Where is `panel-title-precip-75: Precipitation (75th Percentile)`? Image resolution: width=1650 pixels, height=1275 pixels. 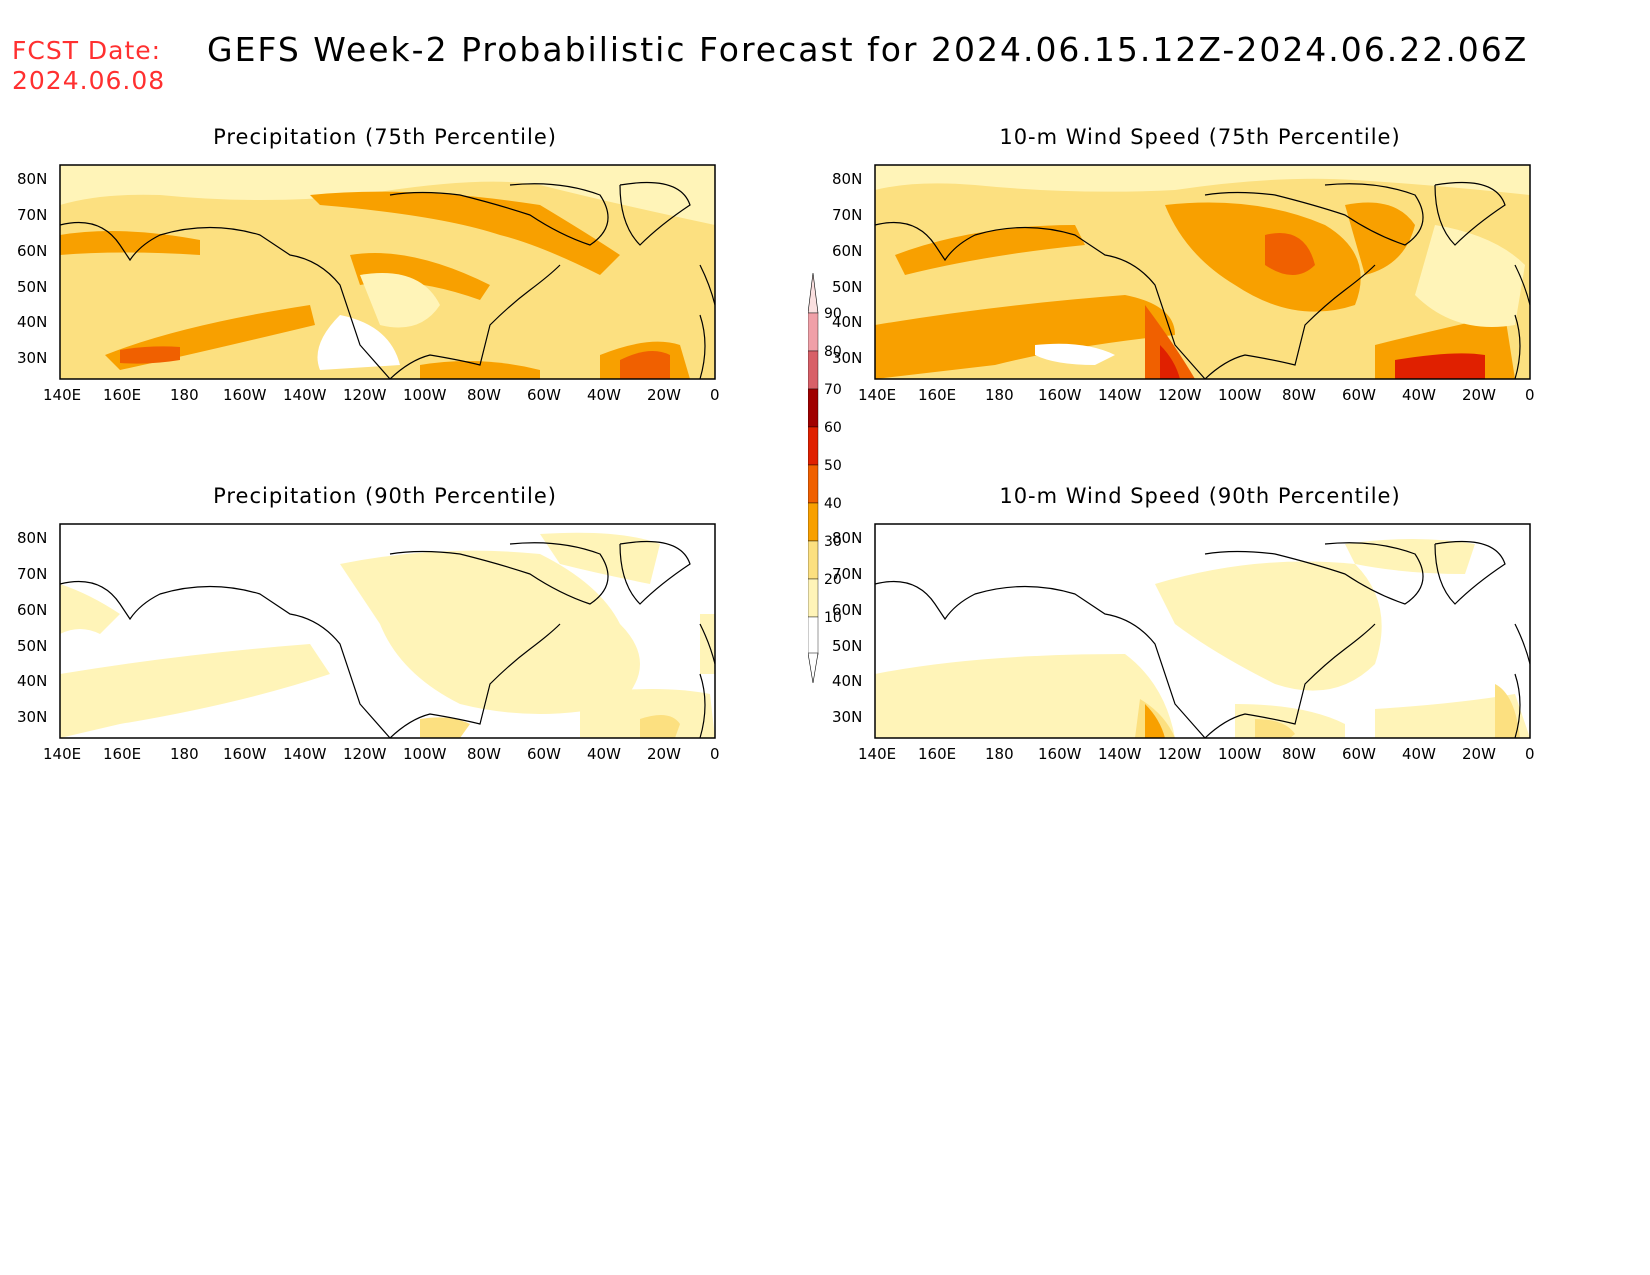
panel-title-precip-75: Precipitation (75th Percentile) is located at coordinates (385, 137).